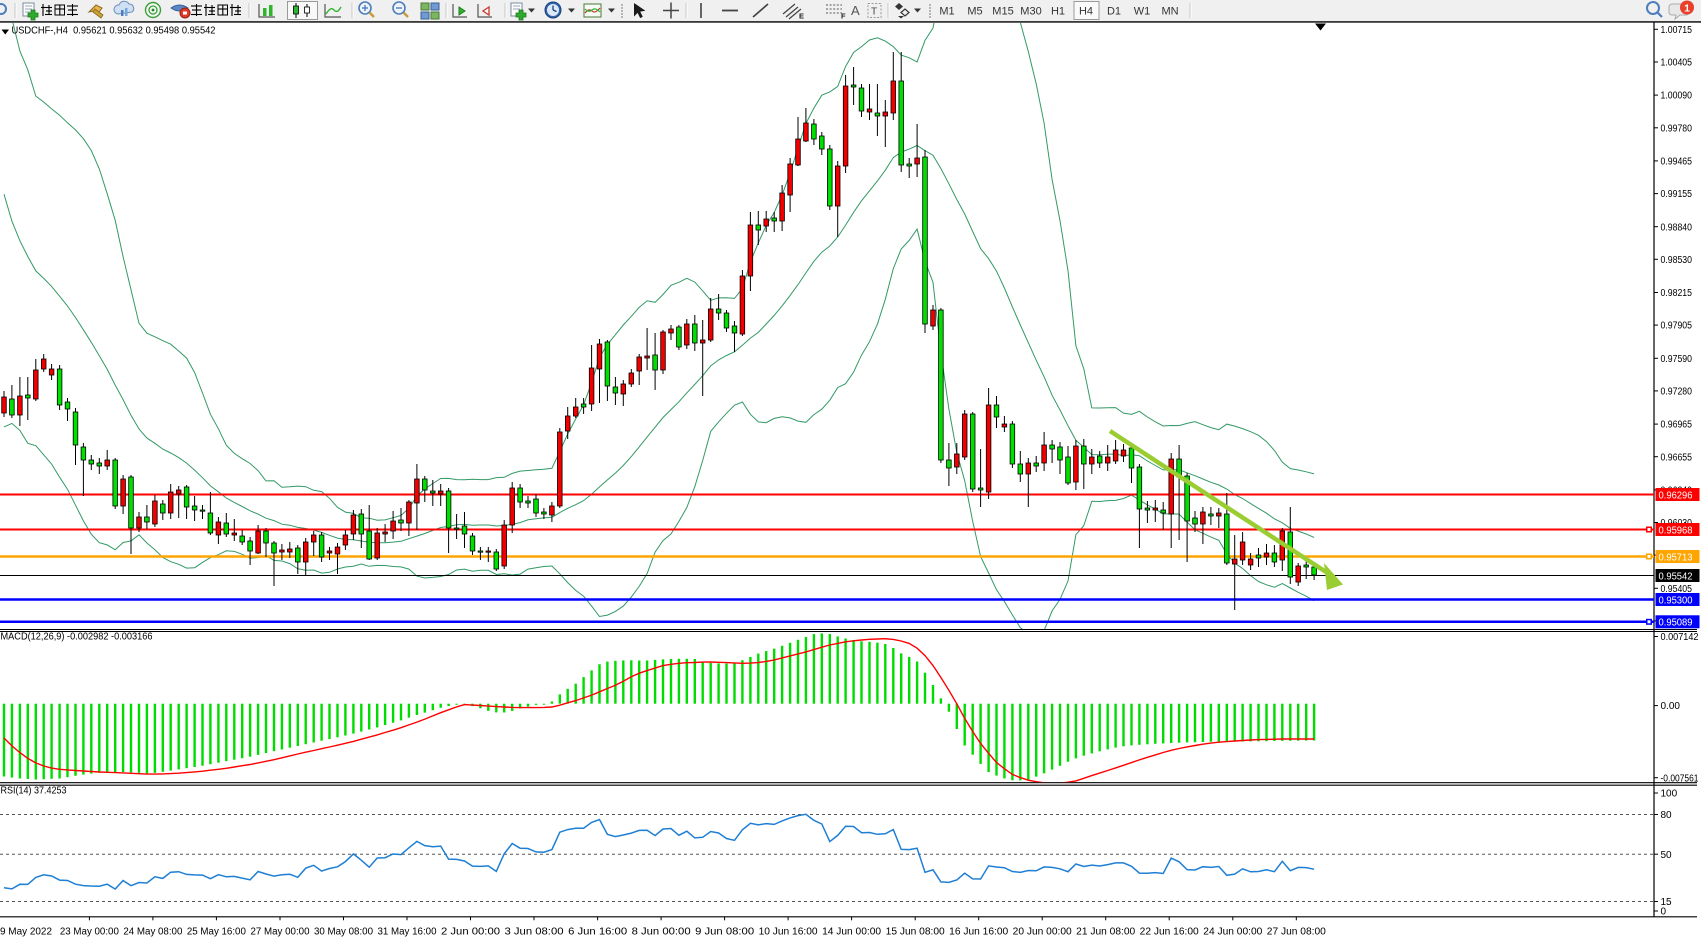  I want to click on svg-text: M5, so click(974, 12).